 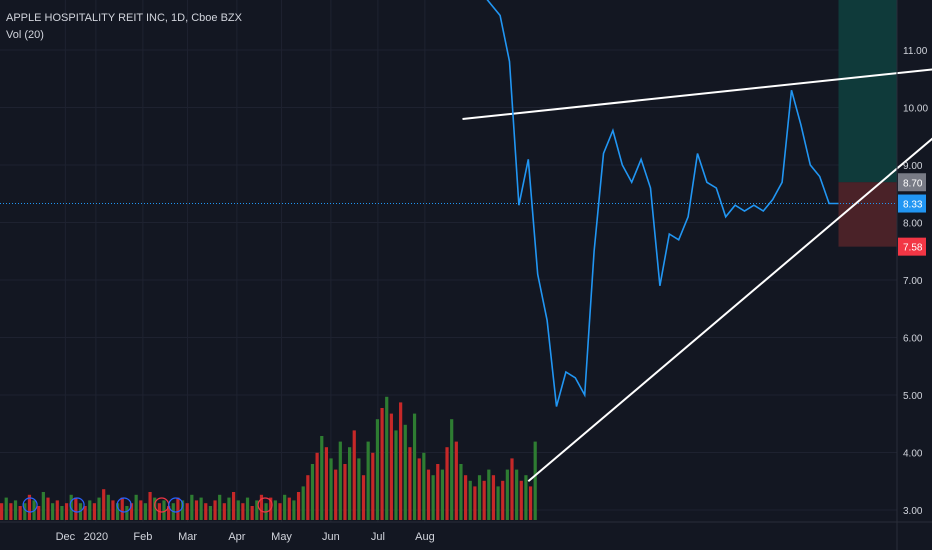 What do you see at coordinates (331, 537) in the screenshot?
I see `x-tick-label: Jun` at bounding box center [331, 537].